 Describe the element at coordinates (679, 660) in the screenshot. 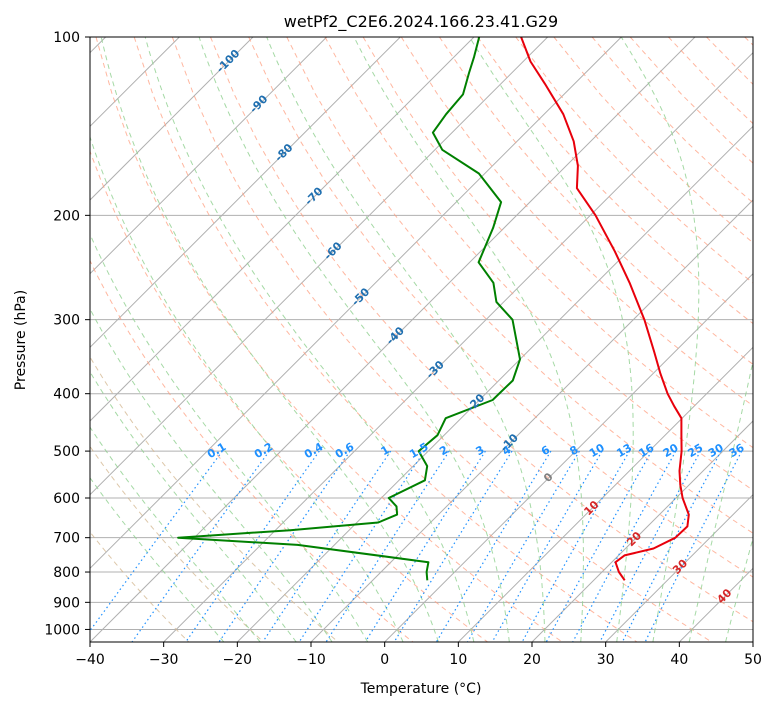

I see `x-tick-label: 40` at that location.